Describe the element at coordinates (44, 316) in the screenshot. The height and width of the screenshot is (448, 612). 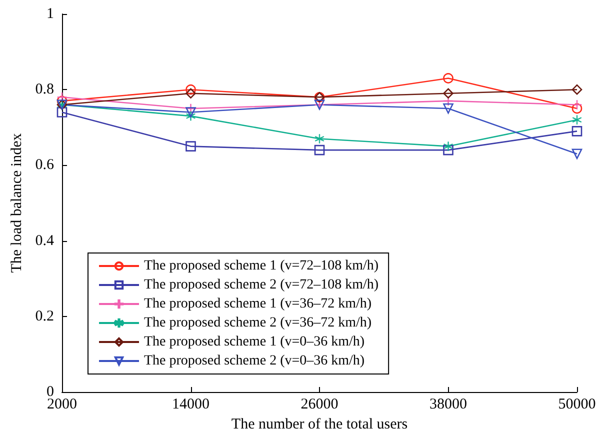
I see `y-tick-label: 0.2` at that location.